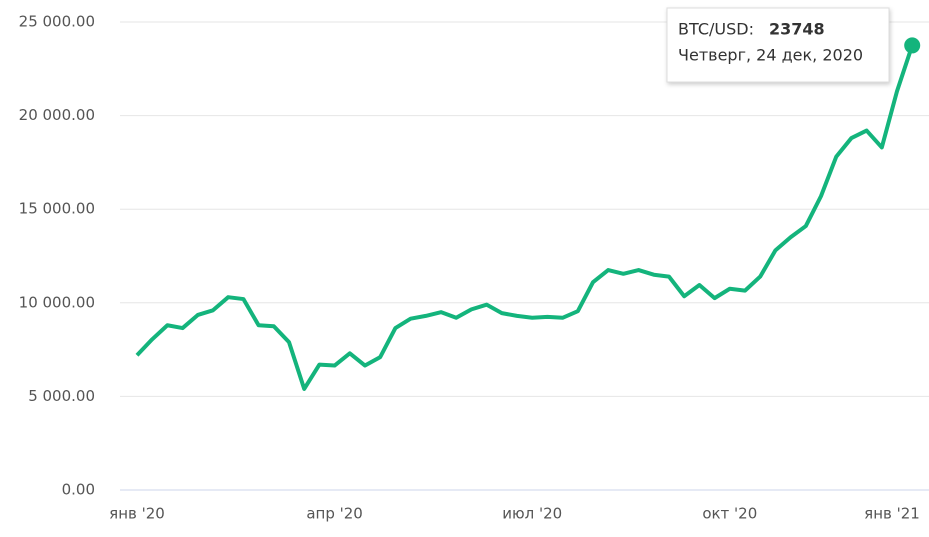 Image resolution: width=929 pixels, height=537 pixels. I want to click on x-tick-label: июл '20, so click(532, 514).